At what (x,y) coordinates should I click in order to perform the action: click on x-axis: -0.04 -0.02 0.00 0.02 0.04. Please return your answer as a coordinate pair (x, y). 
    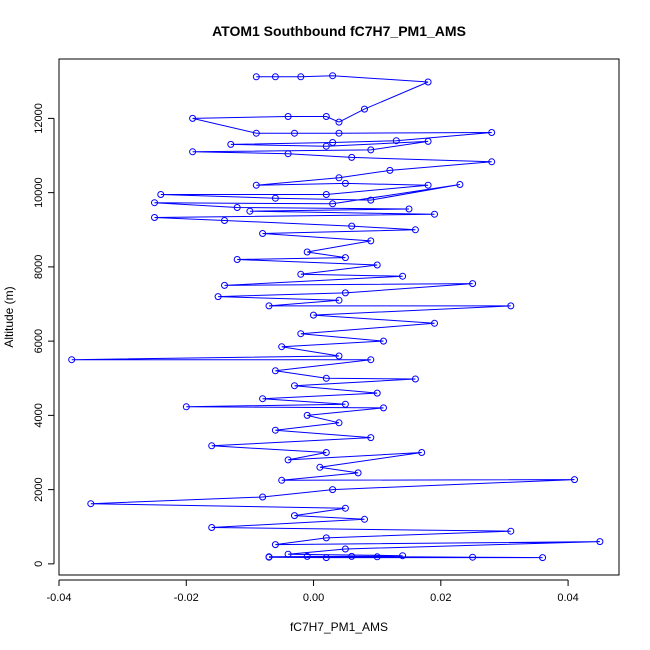
    Looking at the image, I should click on (312, 591).